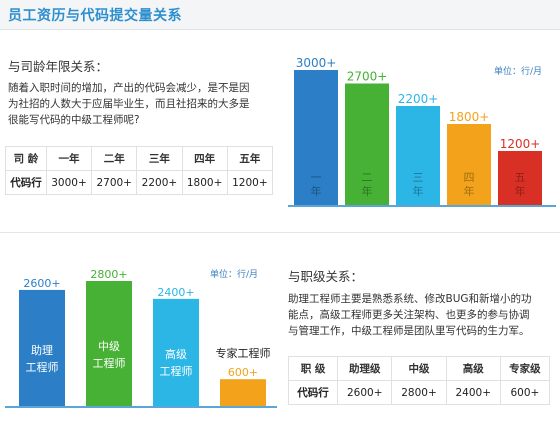 This screenshot has height=422, width=560. What do you see at coordinates (58, 66) in the screenshot?
I see `seniority-section-title: 与司龄年限关系：` at bounding box center [58, 66].